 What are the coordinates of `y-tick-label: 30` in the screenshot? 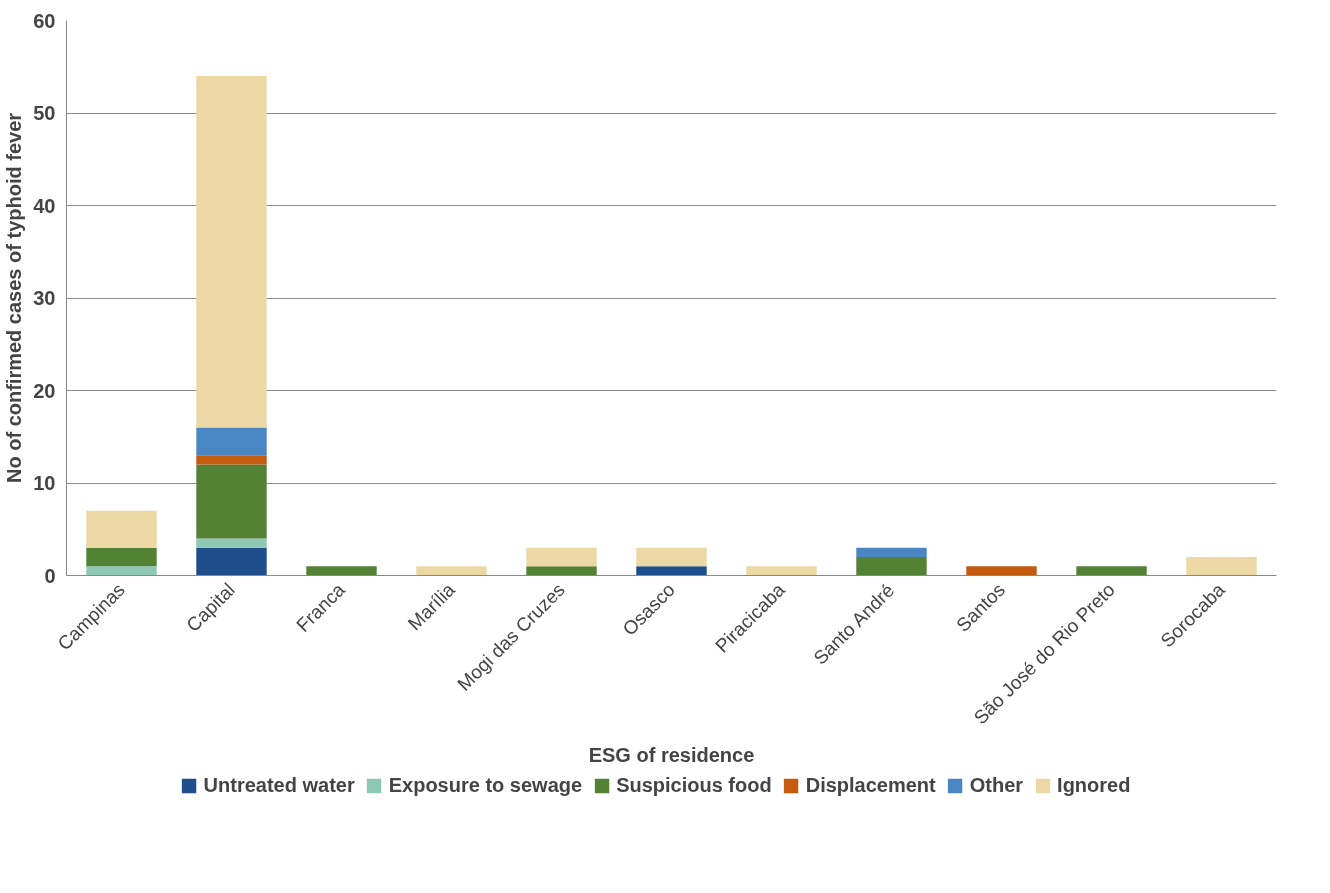 It's located at (44, 298).